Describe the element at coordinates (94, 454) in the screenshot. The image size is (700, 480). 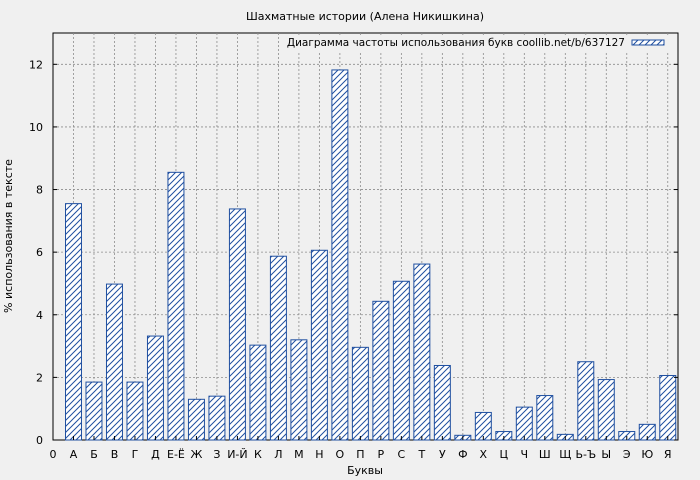
I see `x-tick-label: Б` at that location.